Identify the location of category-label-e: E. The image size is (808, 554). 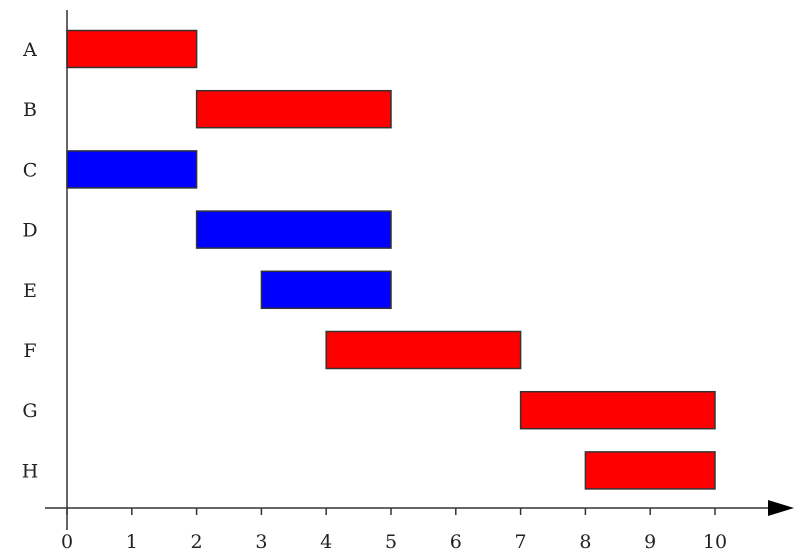
(30, 291).